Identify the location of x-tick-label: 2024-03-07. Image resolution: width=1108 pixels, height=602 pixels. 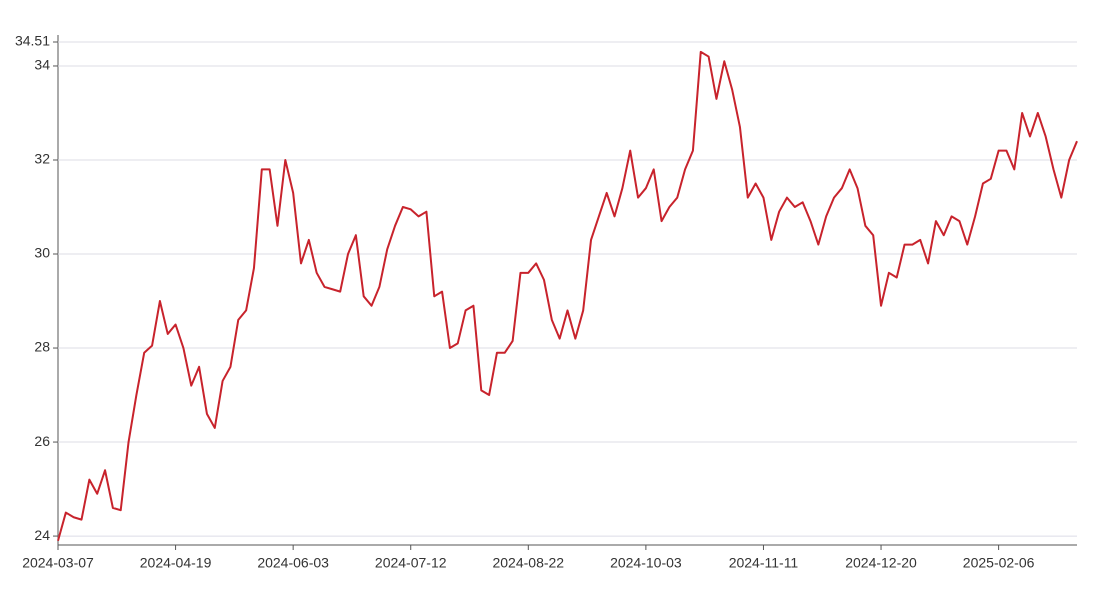
(58, 563).